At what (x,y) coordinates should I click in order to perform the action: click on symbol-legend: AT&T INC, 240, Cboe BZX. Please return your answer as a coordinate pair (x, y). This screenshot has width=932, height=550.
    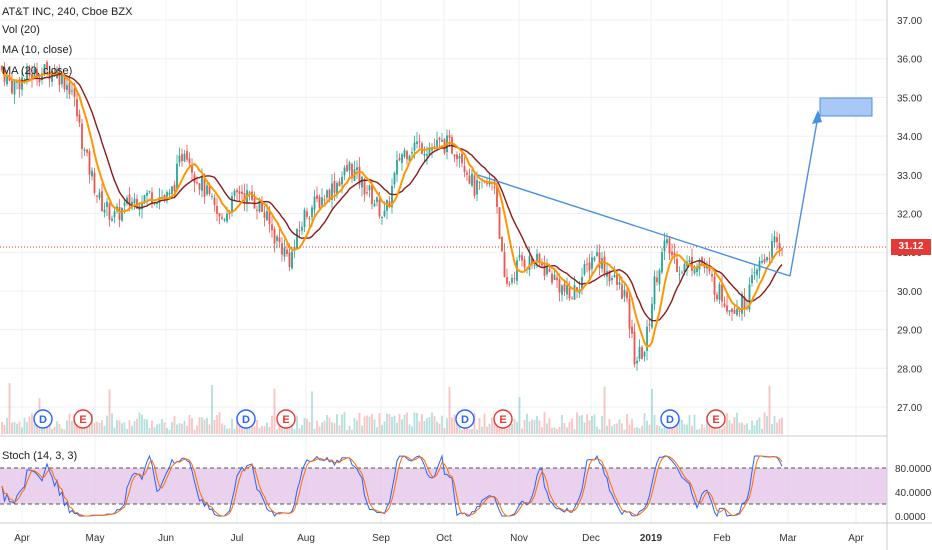
    Looking at the image, I should click on (67, 12).